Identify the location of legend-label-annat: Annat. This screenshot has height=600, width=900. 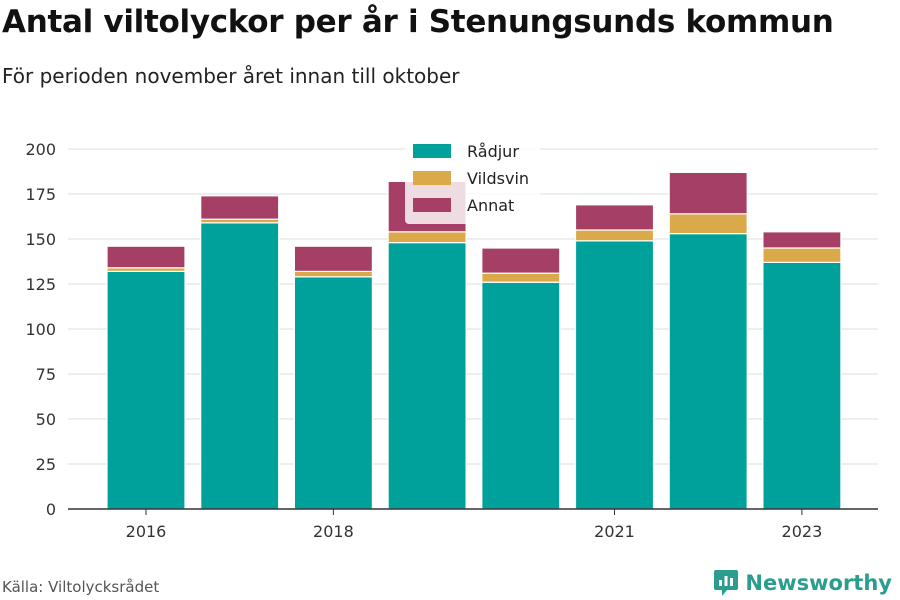
(490, 205).